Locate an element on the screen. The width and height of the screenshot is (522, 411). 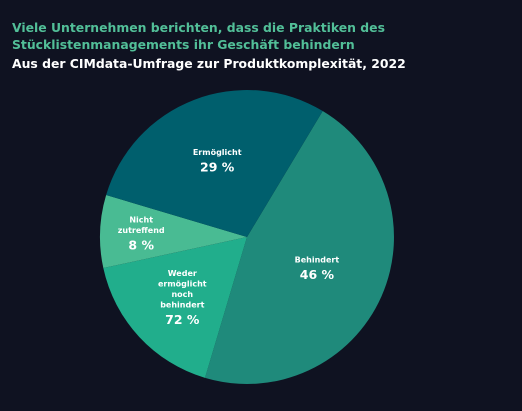
slice-label-3-line-2: zutreffend is located at coordinates (141, 230).